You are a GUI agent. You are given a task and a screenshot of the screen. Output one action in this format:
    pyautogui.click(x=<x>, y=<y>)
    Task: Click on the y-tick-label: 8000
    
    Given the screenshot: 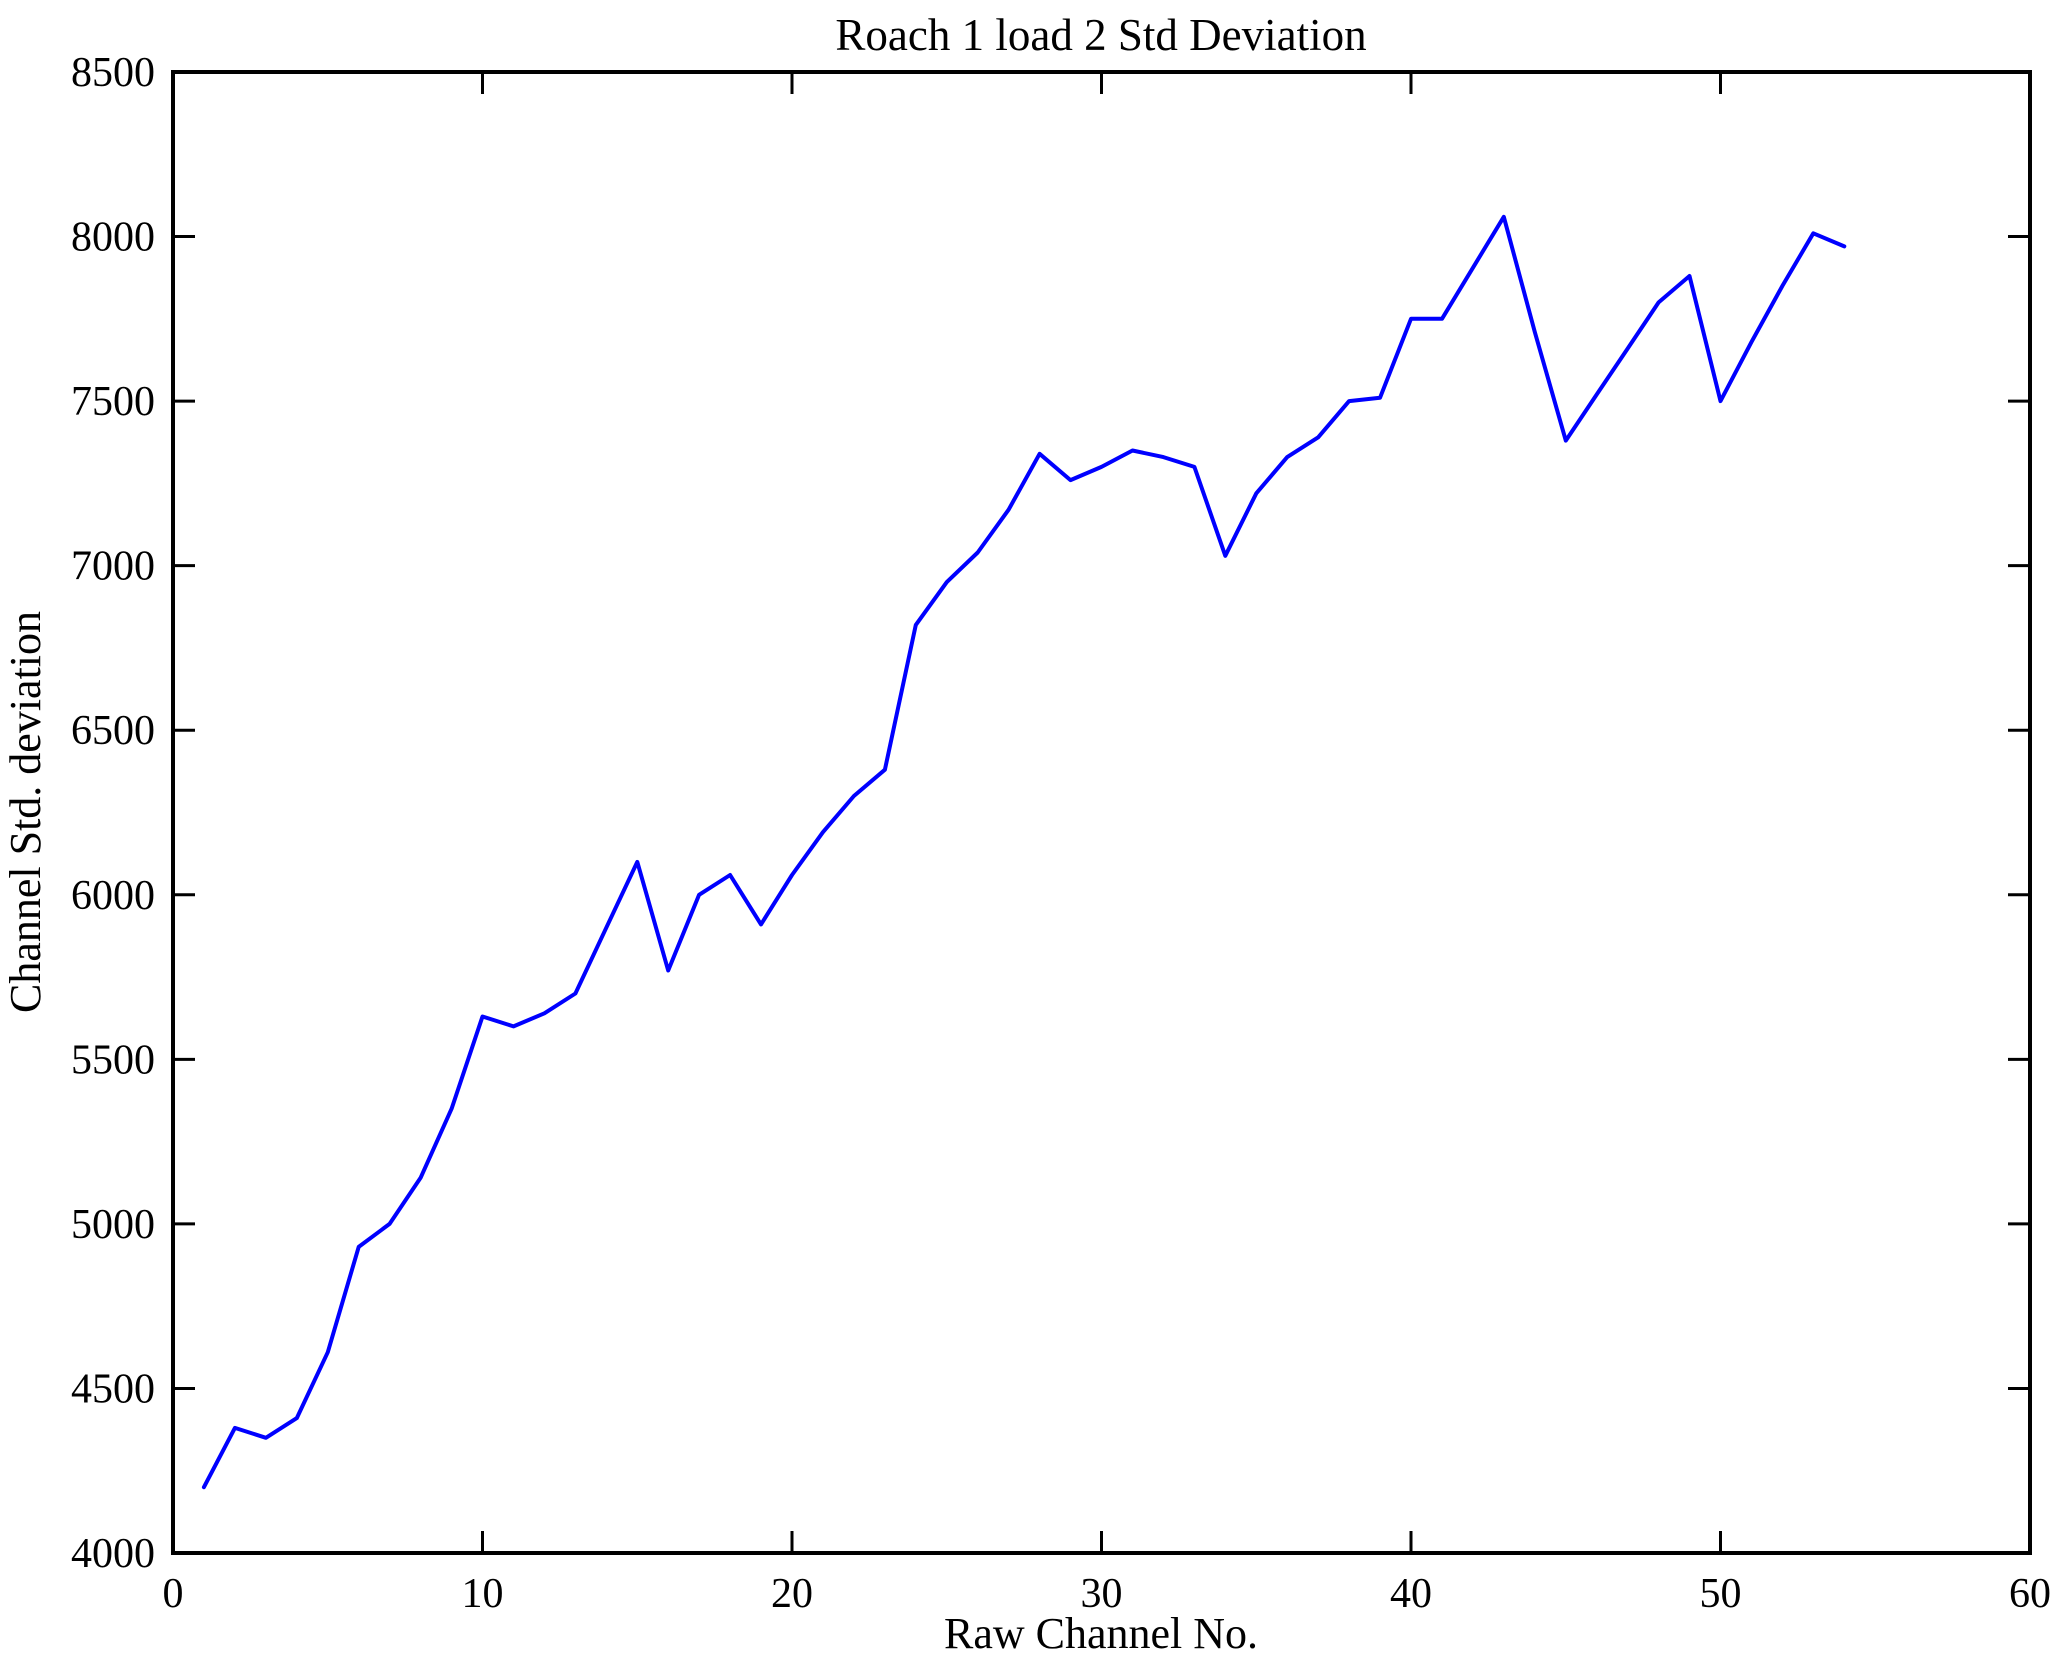 What is the action you would take?
    pyautogui.click(x=113, y=238)
    